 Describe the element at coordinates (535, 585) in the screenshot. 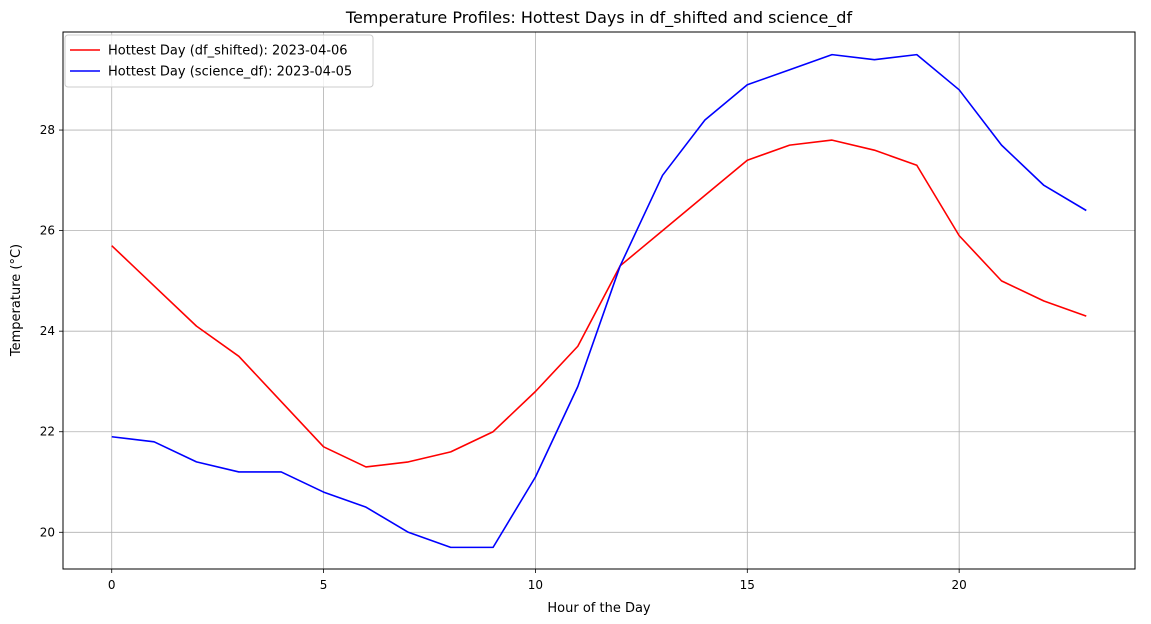

I see `x-tick-label: 10` at that location.